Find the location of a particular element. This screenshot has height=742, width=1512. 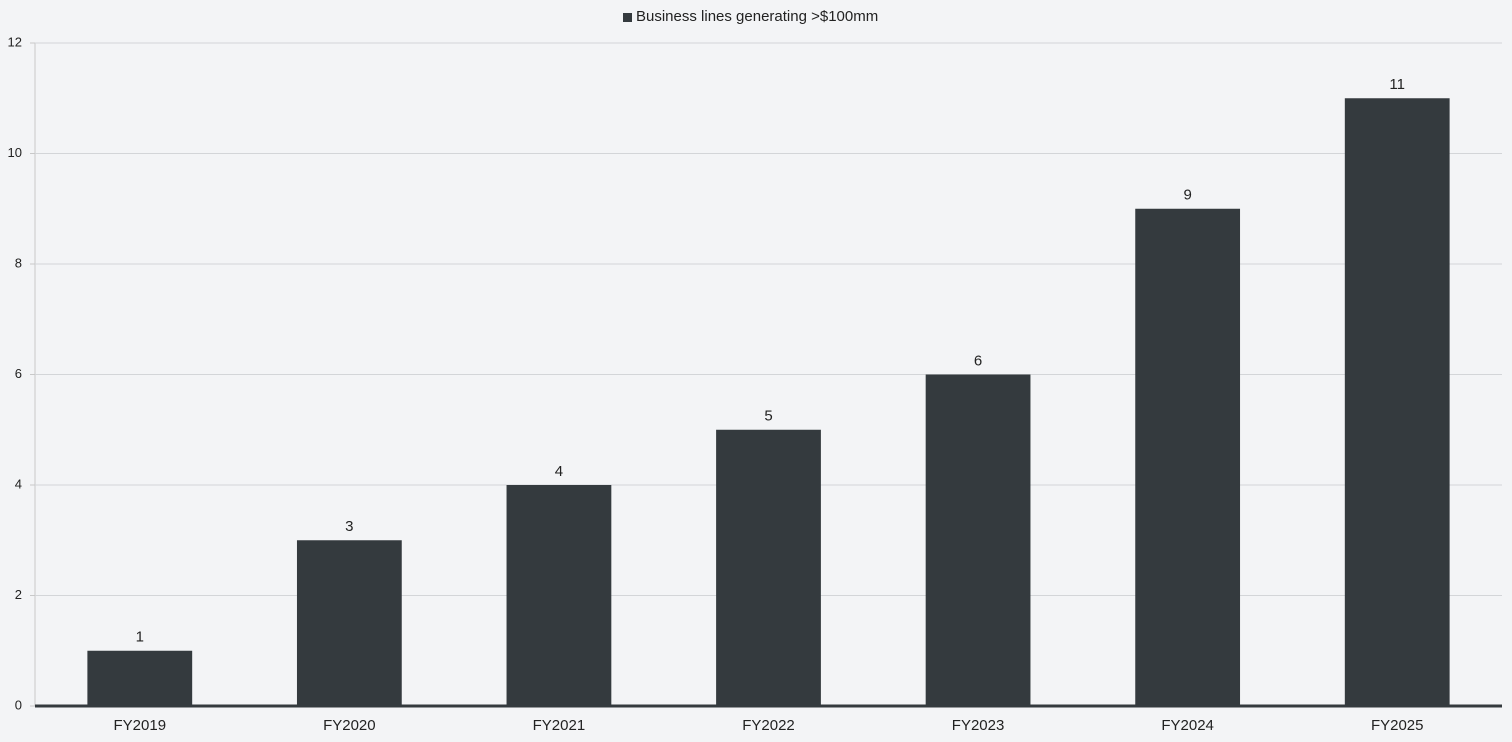

y-tick-label: 2 is located at coordinates (18, 594).